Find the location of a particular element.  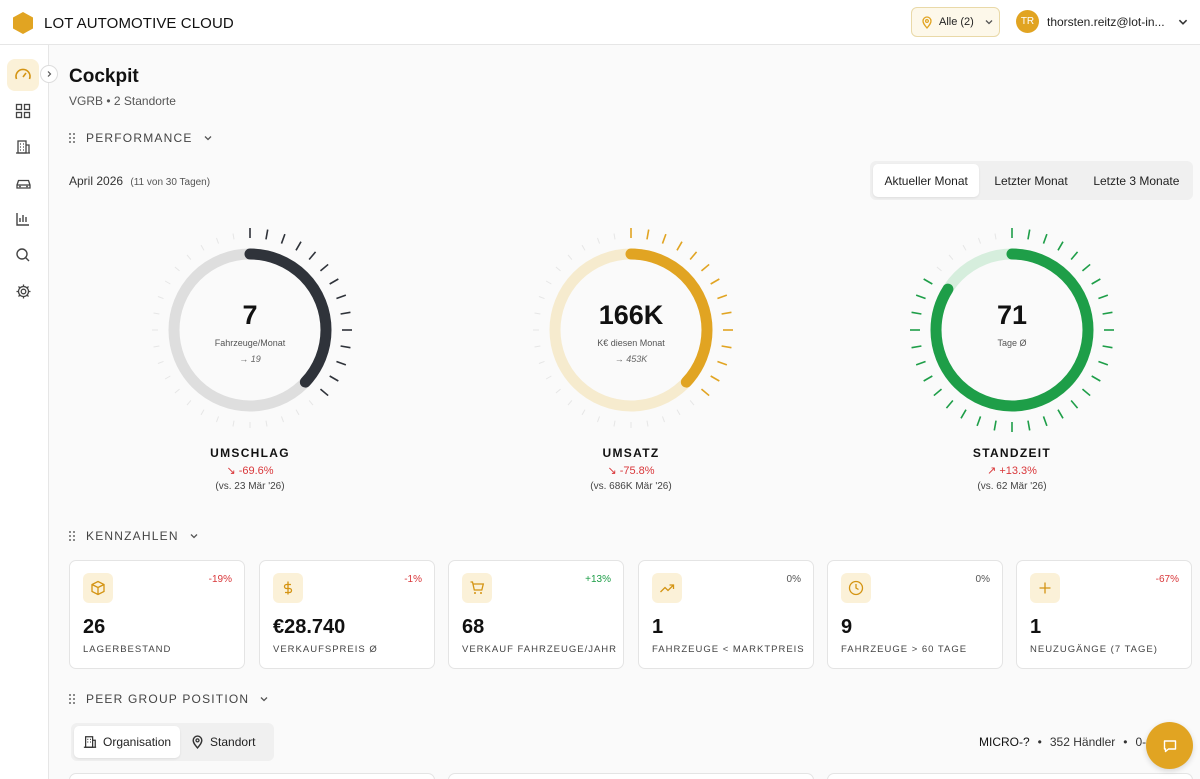

sidebar-expand-button is located at coordinates (49, 74).